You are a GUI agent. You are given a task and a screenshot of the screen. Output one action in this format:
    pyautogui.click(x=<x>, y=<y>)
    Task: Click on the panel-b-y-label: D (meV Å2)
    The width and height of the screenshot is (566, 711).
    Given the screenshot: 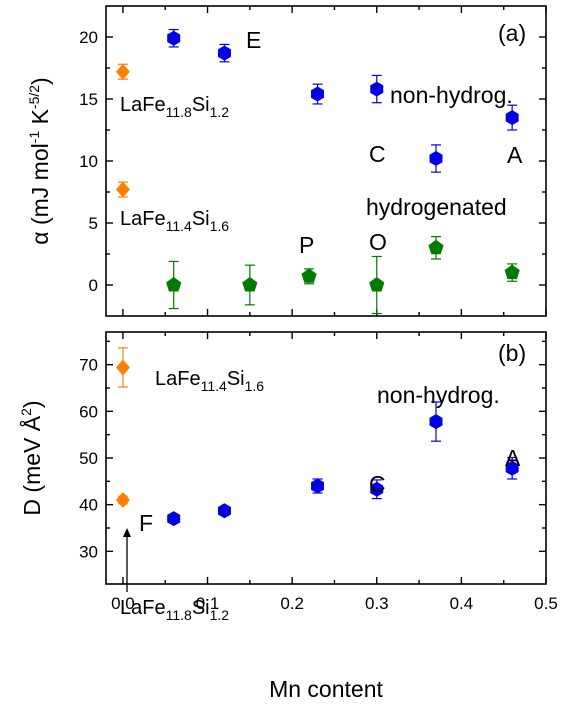 What is the action you would take?
    pyautogui.click(x=31, y=457)
    